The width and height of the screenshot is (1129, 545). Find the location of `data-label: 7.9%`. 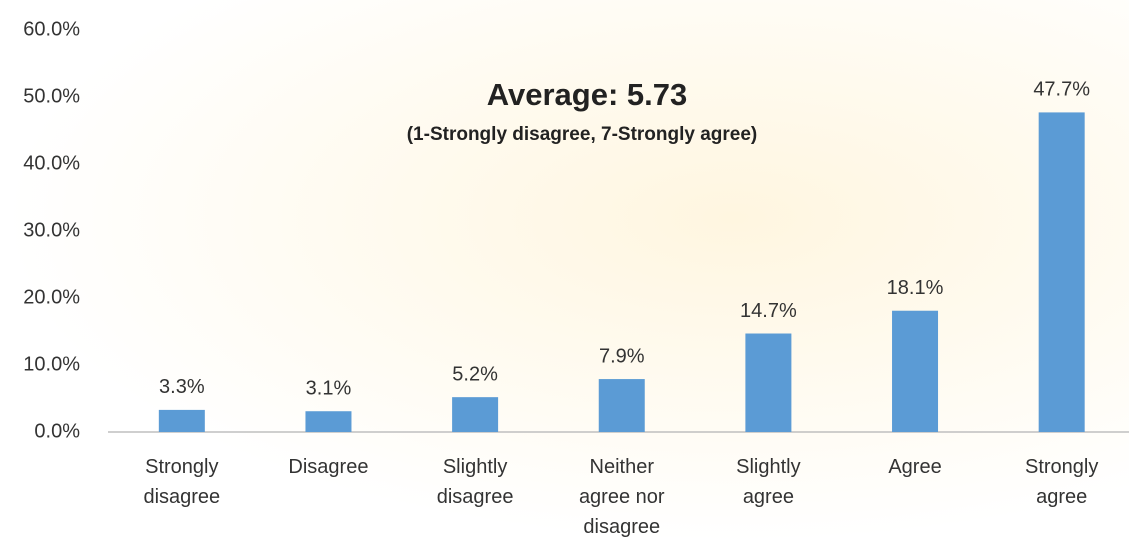

data-label: 7.9% is located at coordinates (622, 356).